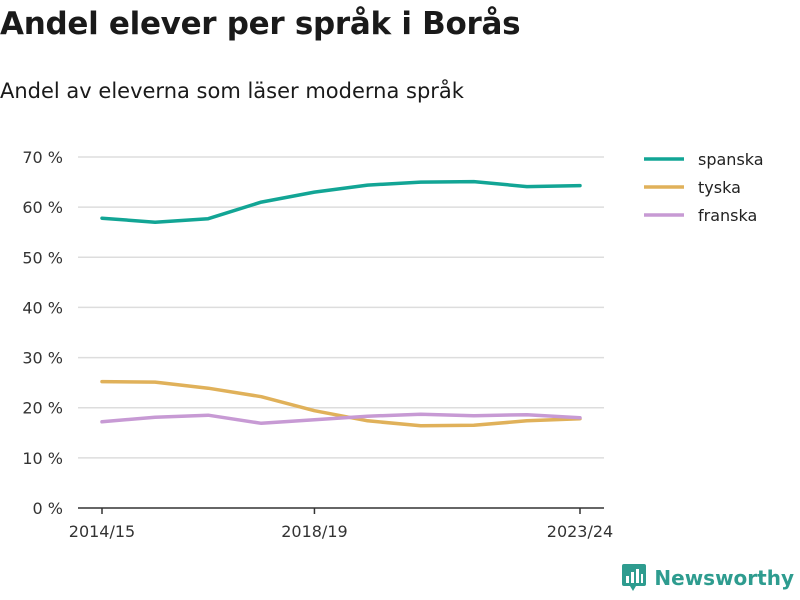  I want to click on legend-label: tyska, so click(719, 187).